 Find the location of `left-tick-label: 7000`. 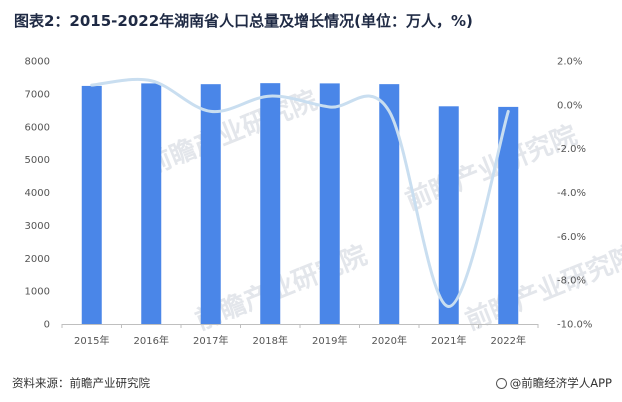

left-tick-label: 7000 is located at coordinates (37, 94).